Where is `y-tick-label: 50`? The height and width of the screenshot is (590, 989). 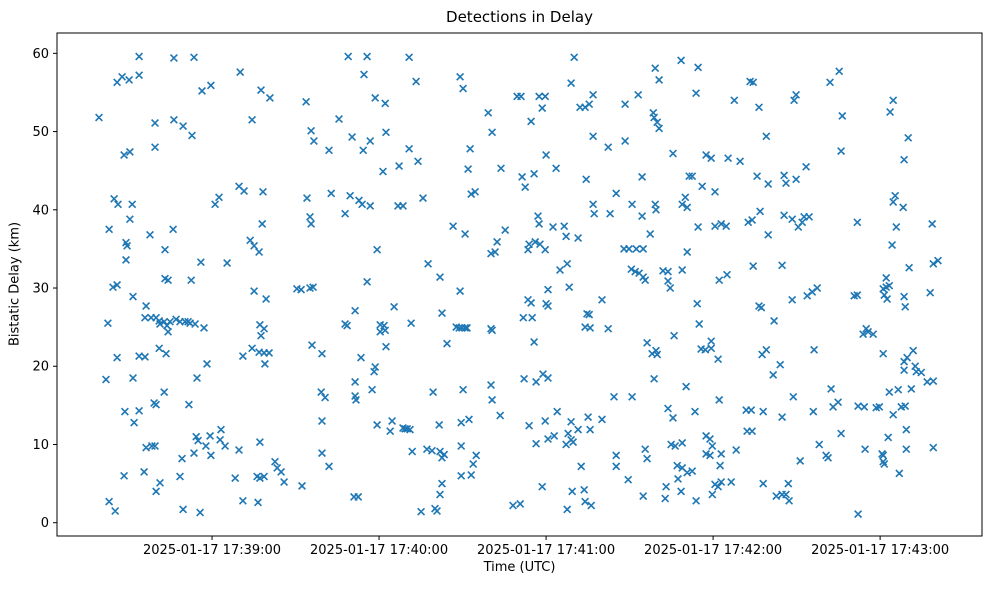 y-tick-label: 50 is located at coordinates (40, 132).